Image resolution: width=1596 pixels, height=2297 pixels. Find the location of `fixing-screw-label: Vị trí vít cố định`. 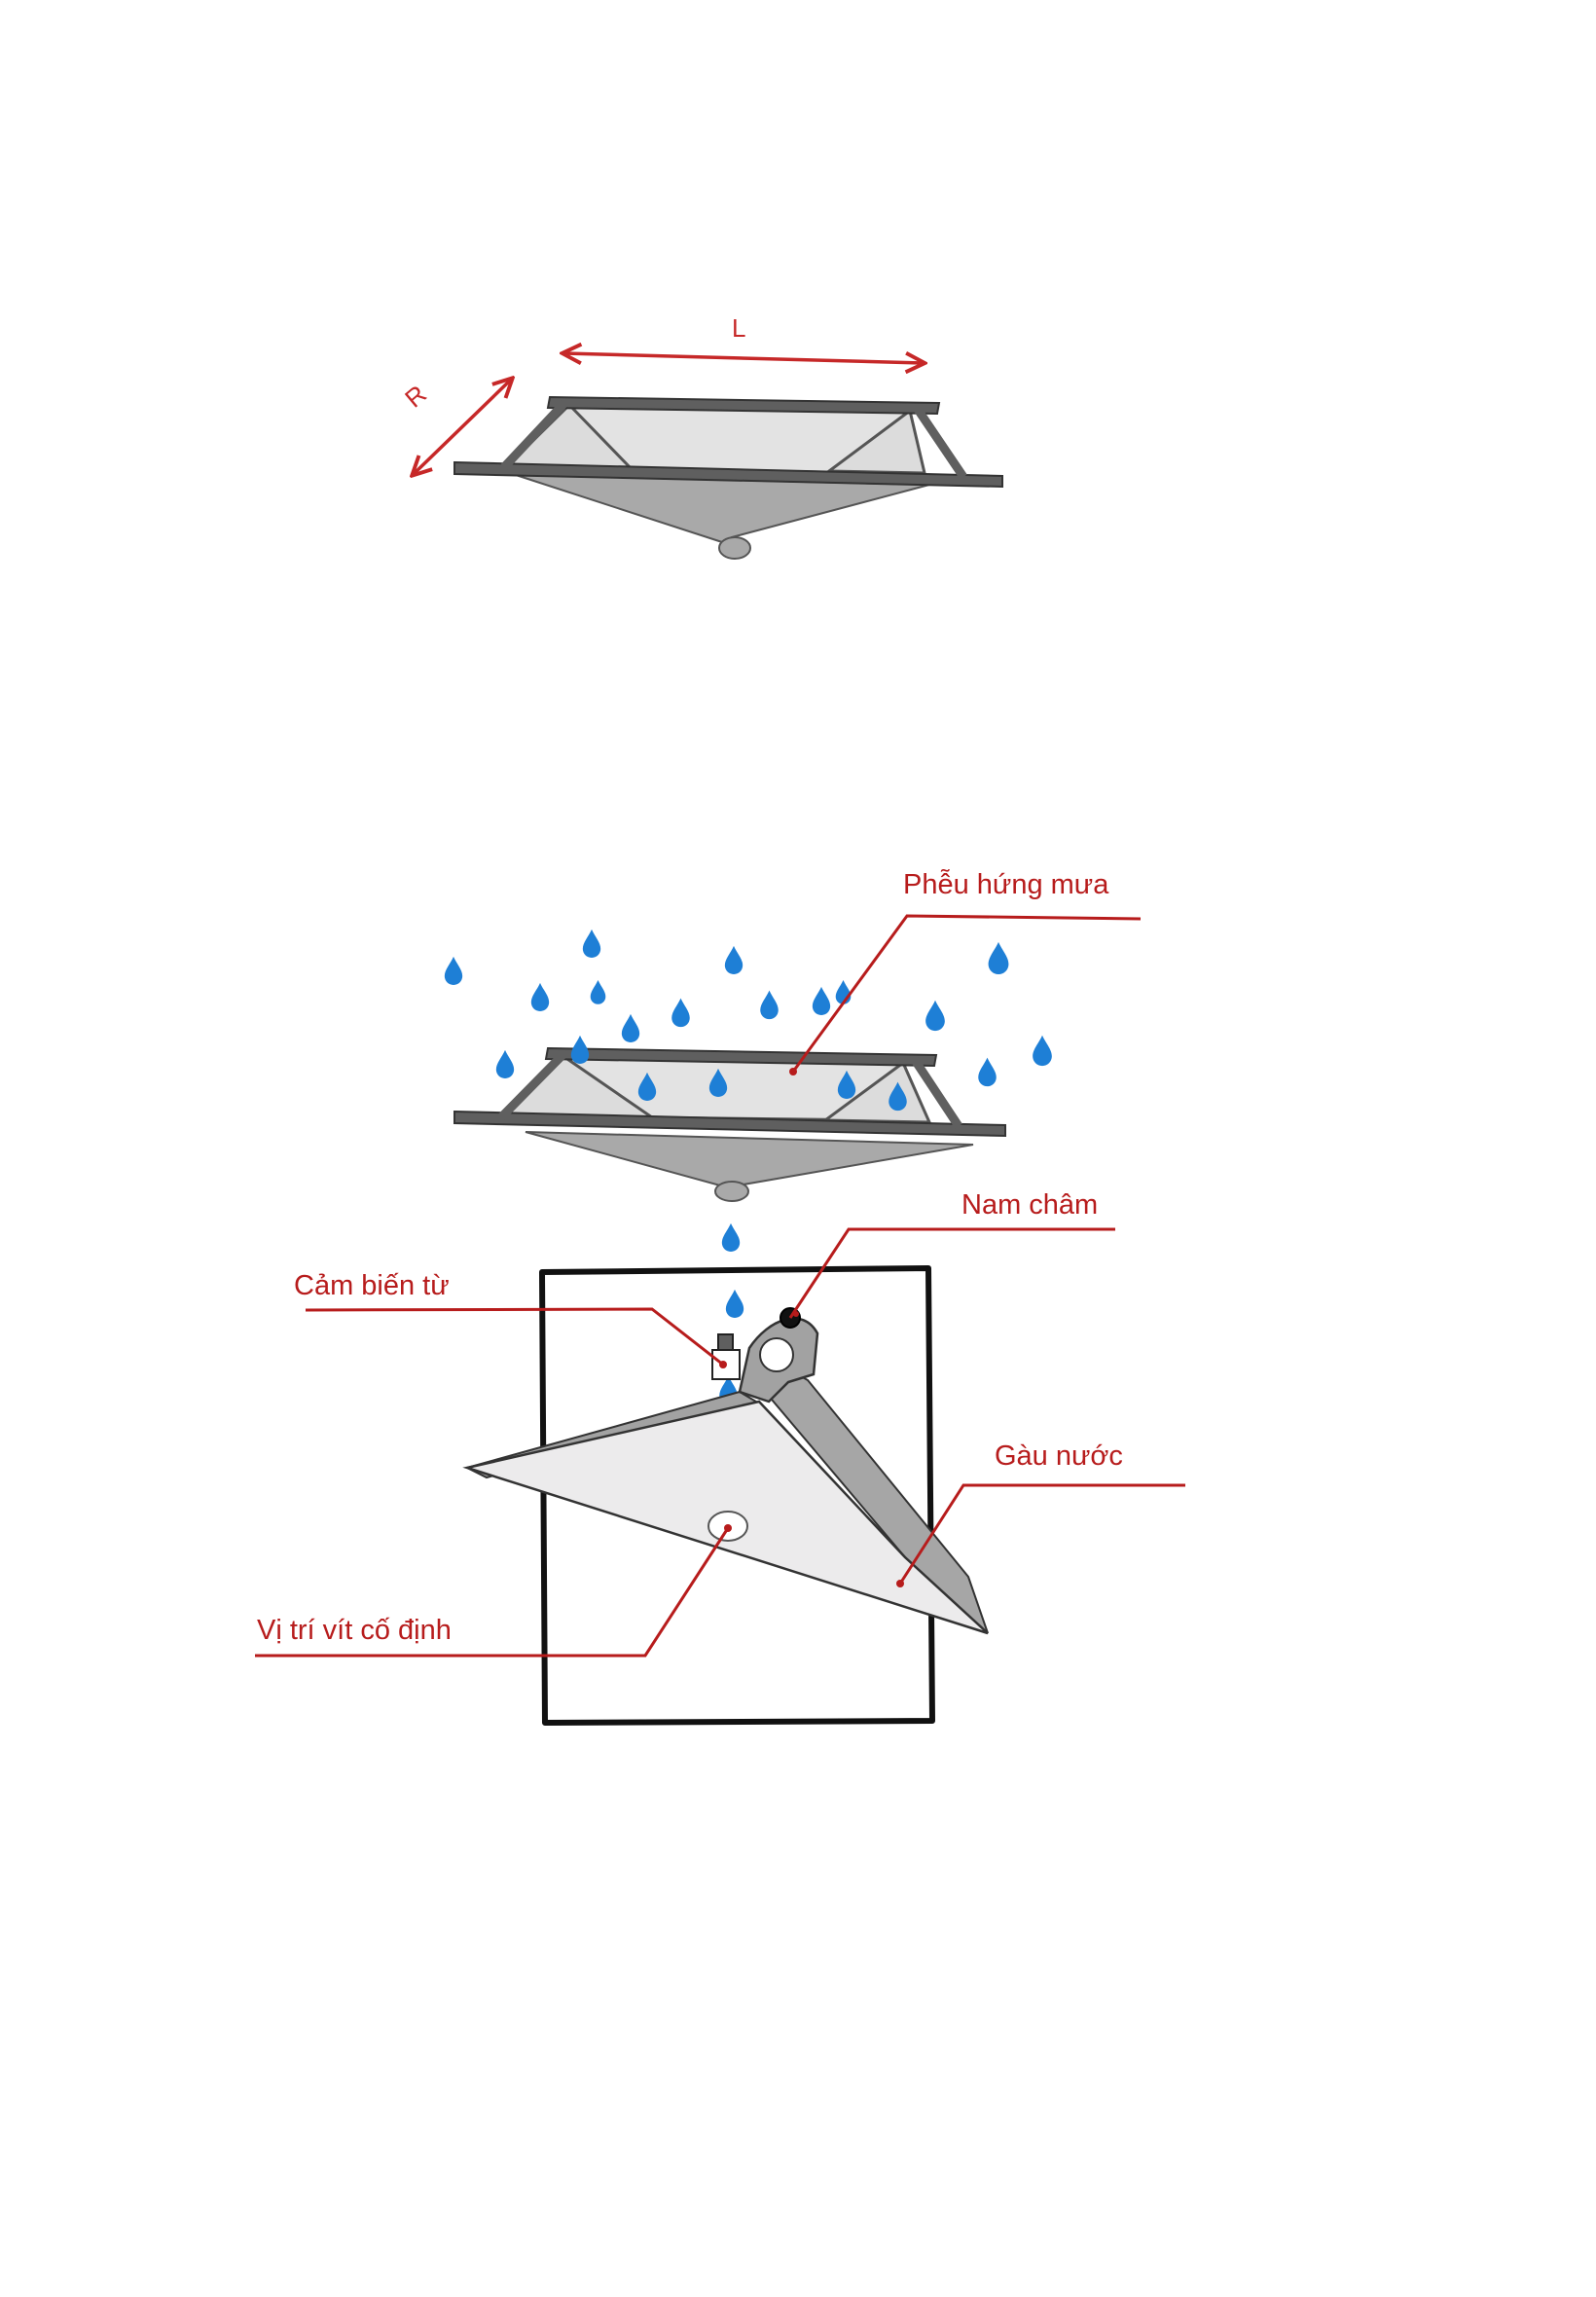

fixing-screw-label: Vị trí vít cố định is located at coordinates (354, 1630).